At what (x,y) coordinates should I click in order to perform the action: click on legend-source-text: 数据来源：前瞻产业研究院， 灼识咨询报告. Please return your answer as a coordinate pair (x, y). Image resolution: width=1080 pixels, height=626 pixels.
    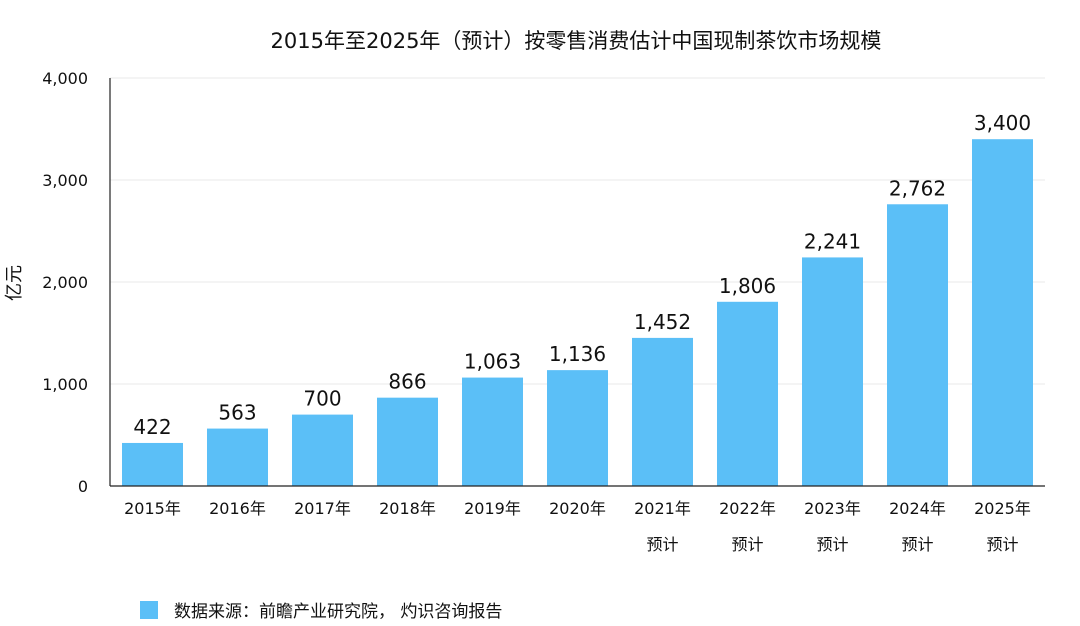
    Looking at the image, I should click on (338, 612).